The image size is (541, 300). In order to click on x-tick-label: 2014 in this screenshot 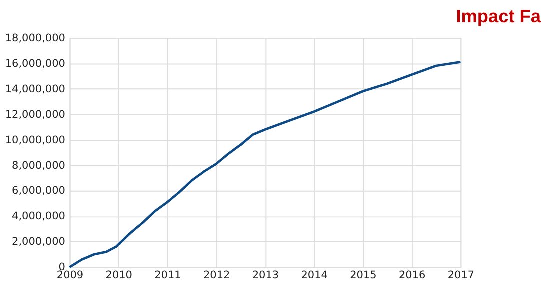, I will do `click(314, 275)`.